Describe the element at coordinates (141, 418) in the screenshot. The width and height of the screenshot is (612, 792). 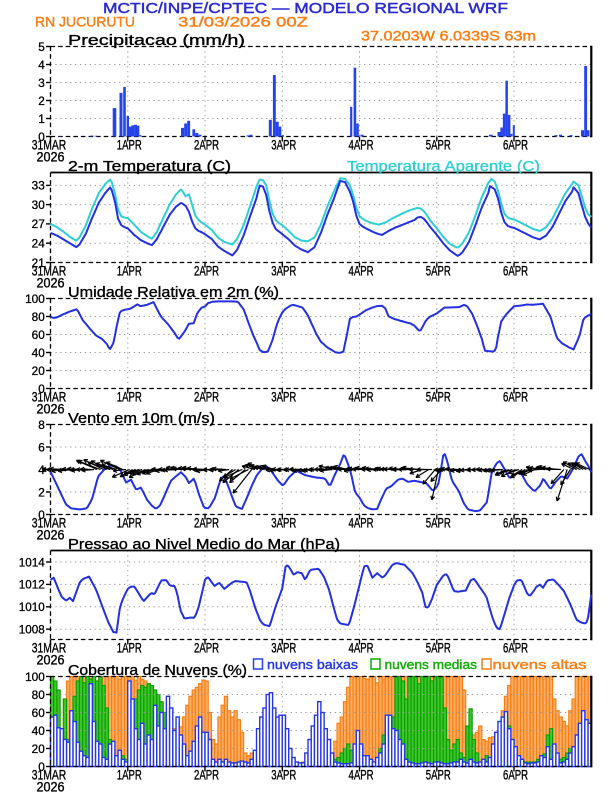
I see `svg-text: Vento em 10m (m/s)` at that location.